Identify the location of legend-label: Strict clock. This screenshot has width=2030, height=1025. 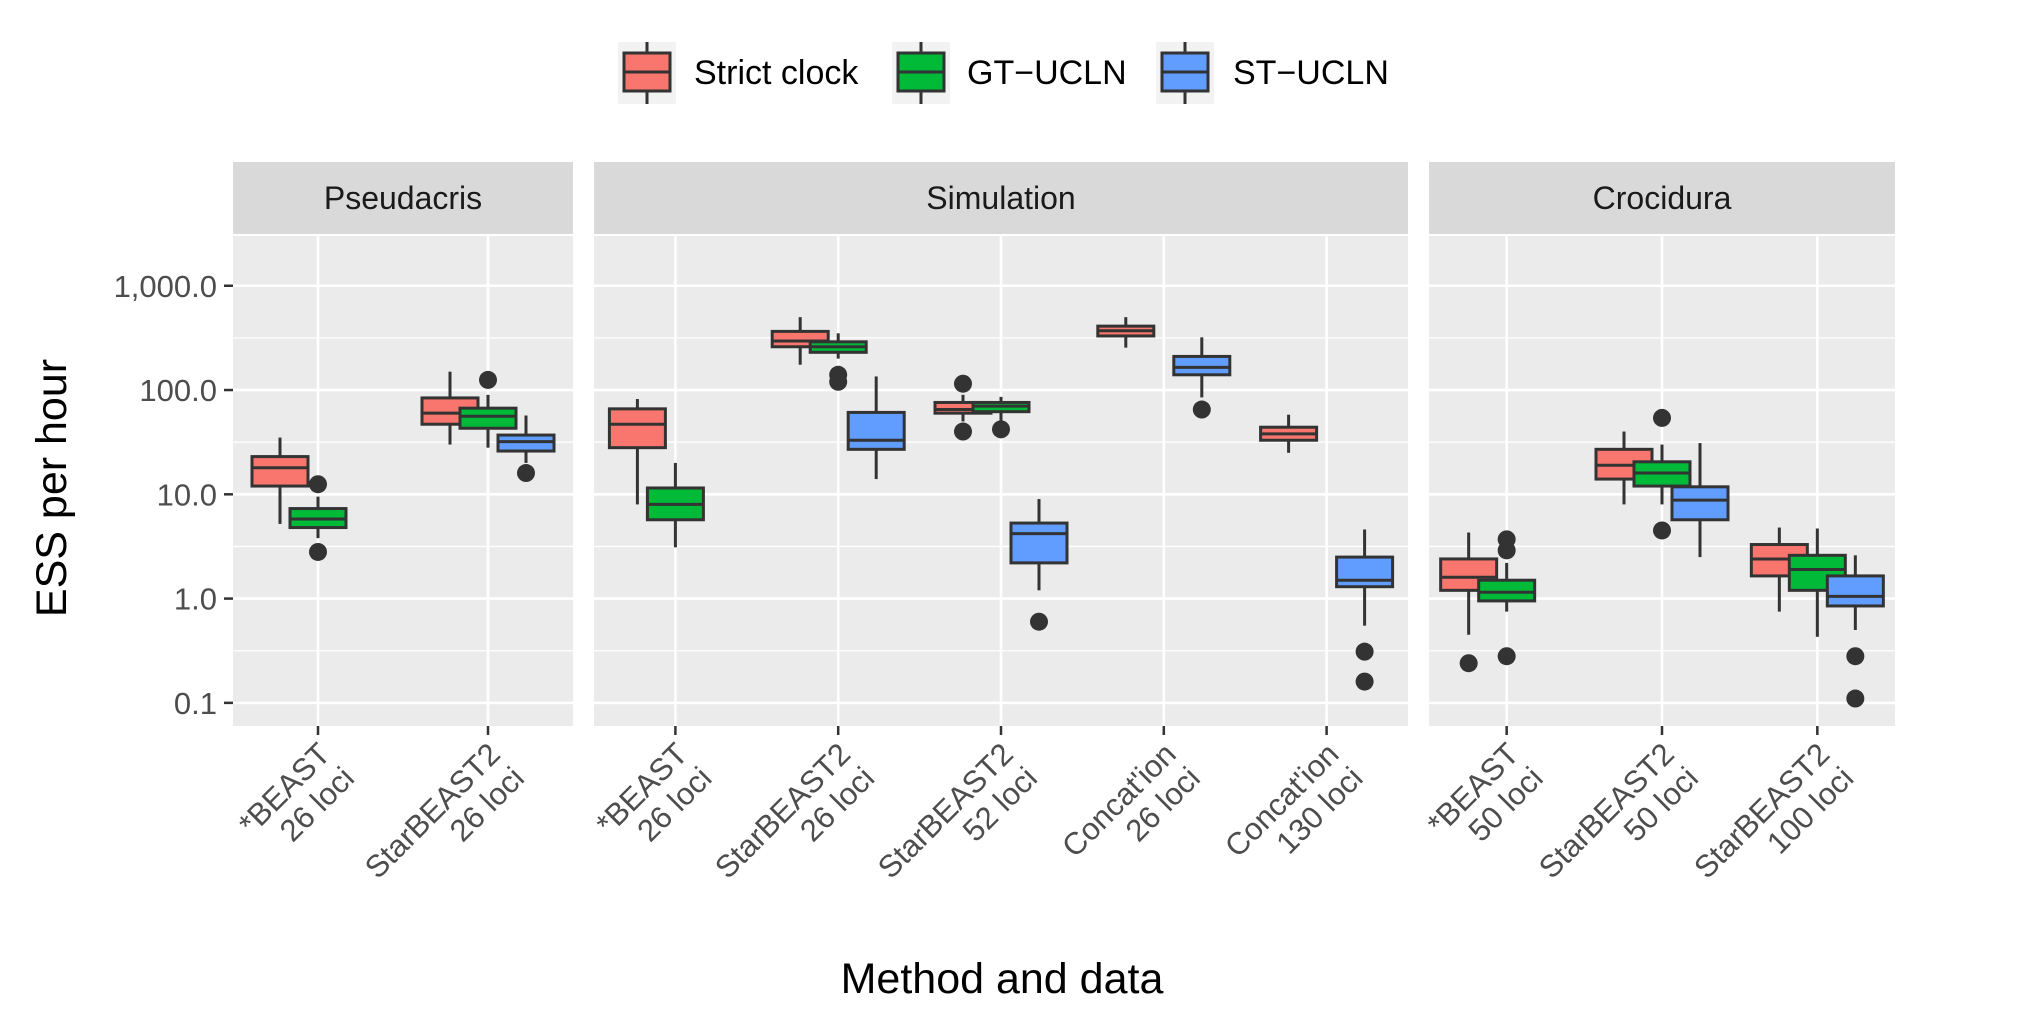
(776, 73).